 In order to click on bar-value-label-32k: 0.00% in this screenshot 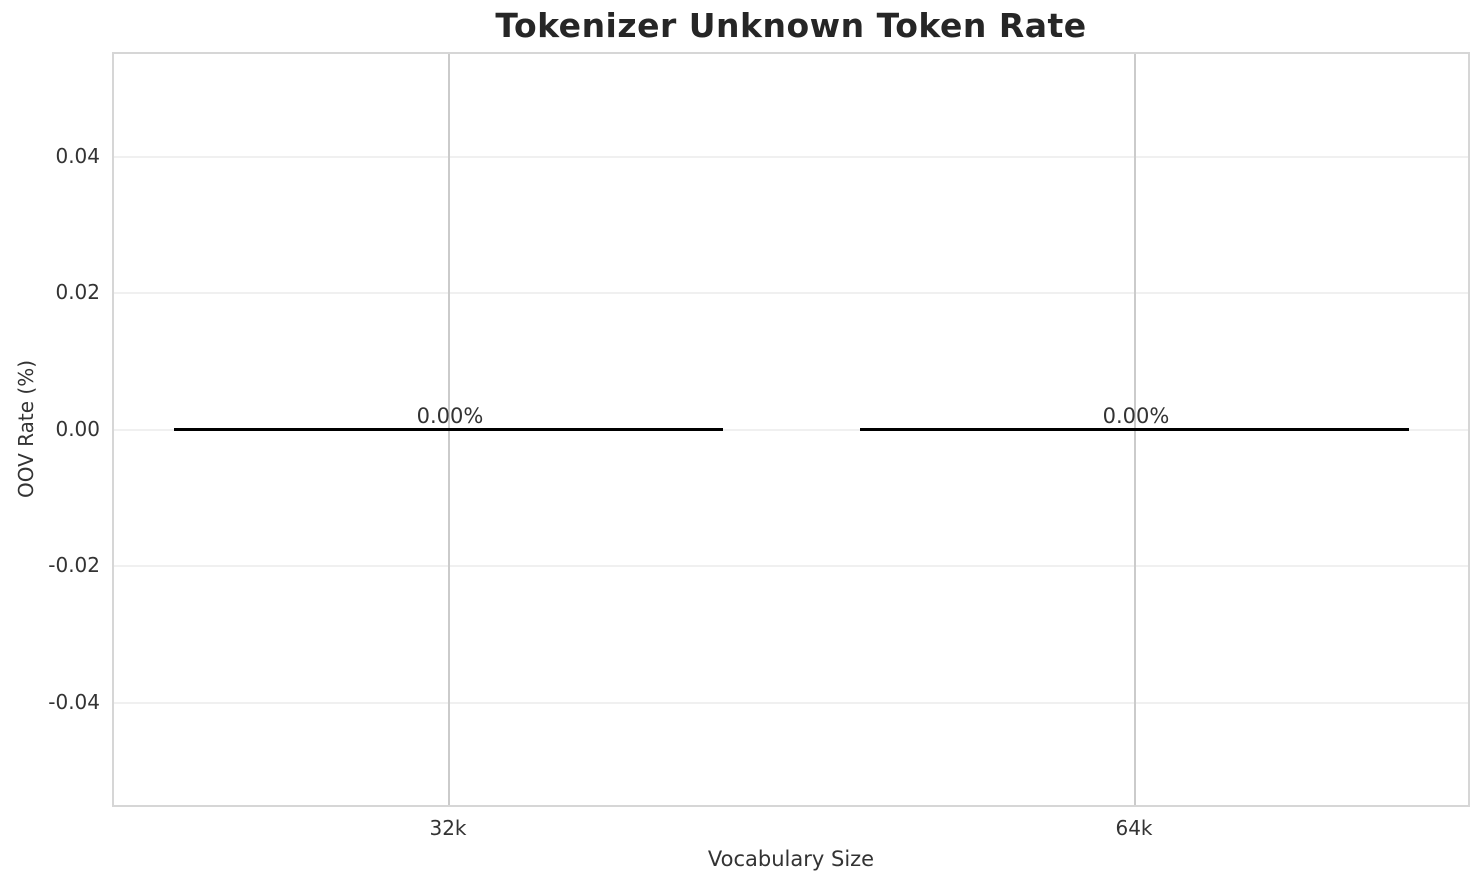, I will do `click(450, 416)`.